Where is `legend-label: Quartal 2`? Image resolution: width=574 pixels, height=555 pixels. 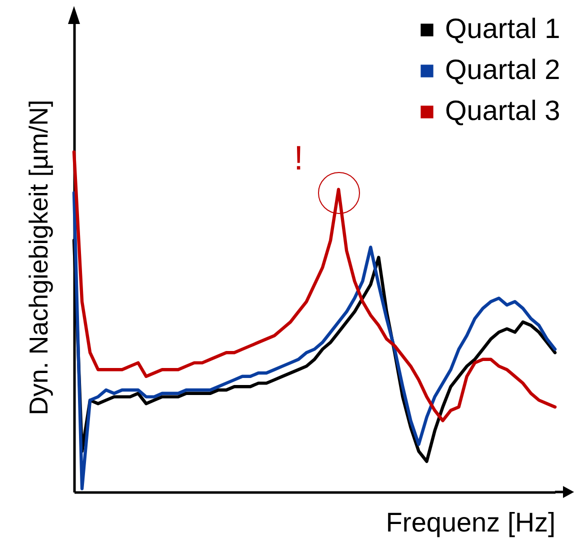
legend-label: Quartal 2 is located at coordinates (502, 69).